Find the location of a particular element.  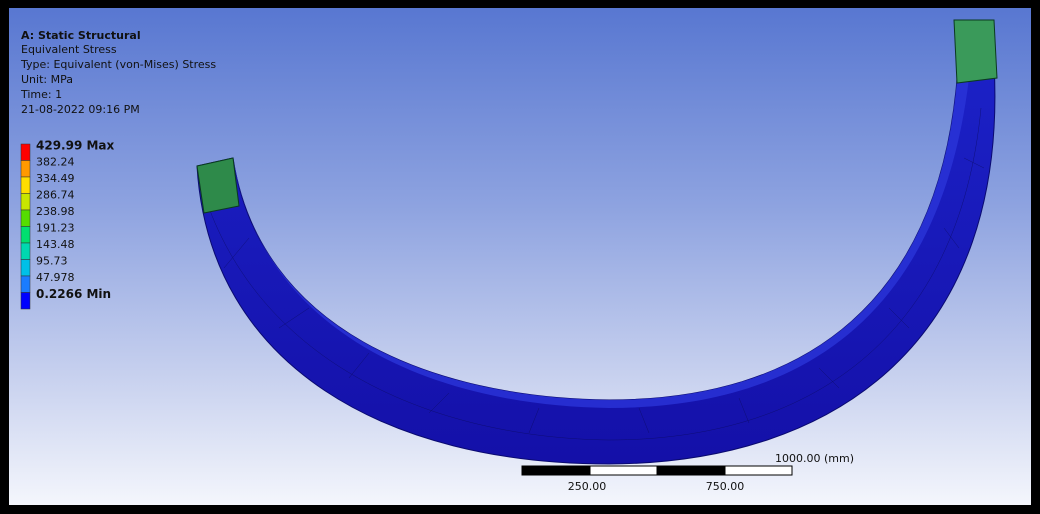

header-line: Time: 1 is located at coordinates (41, 94).